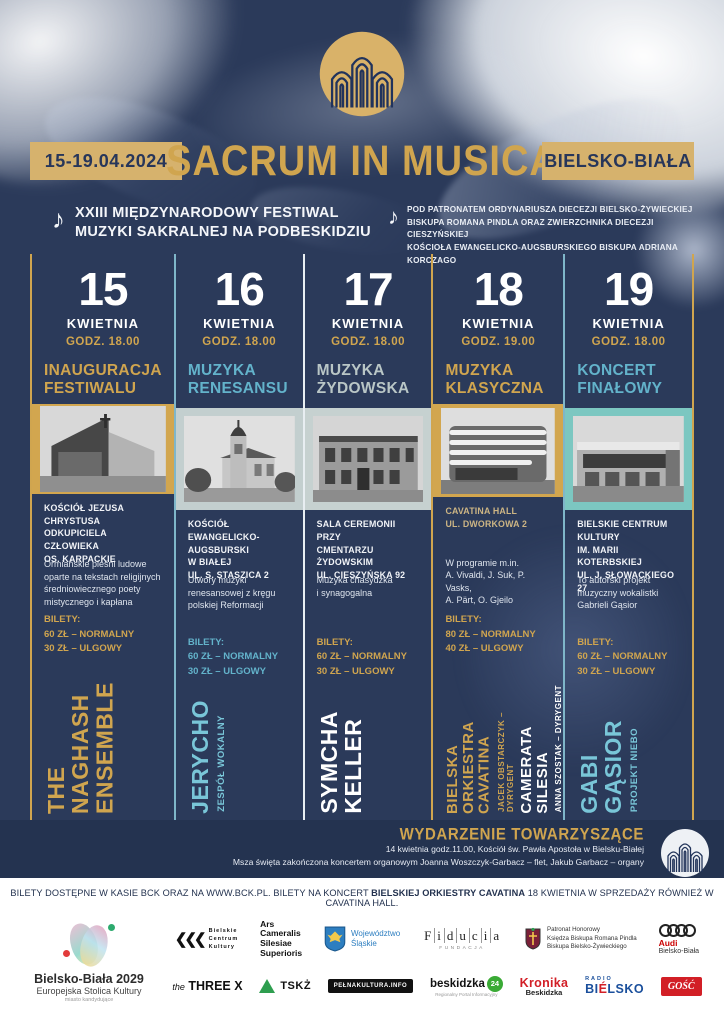  I want to click on artist-area: JERYCHO ZESPÓŁ WOKALNY, so click(244, 749).